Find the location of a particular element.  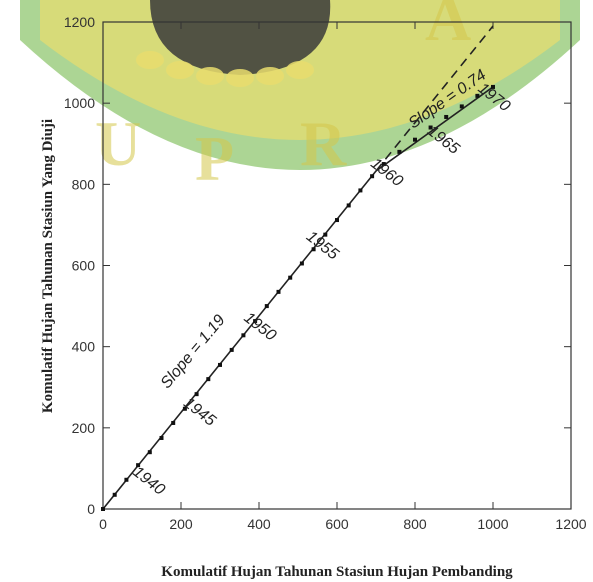

watermark-emblem-feathers is located at coordinates (225, 69).